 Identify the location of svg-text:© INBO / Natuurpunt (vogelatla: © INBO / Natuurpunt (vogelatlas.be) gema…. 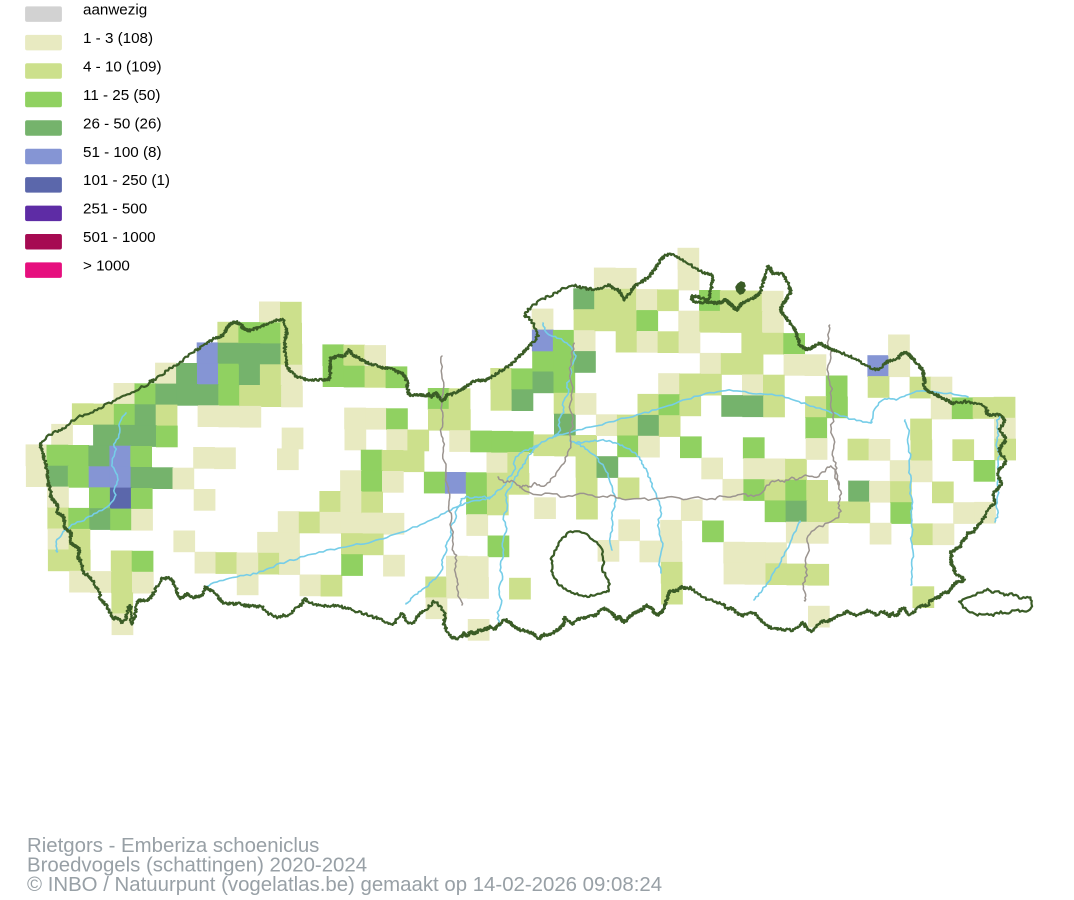
(344, 885).